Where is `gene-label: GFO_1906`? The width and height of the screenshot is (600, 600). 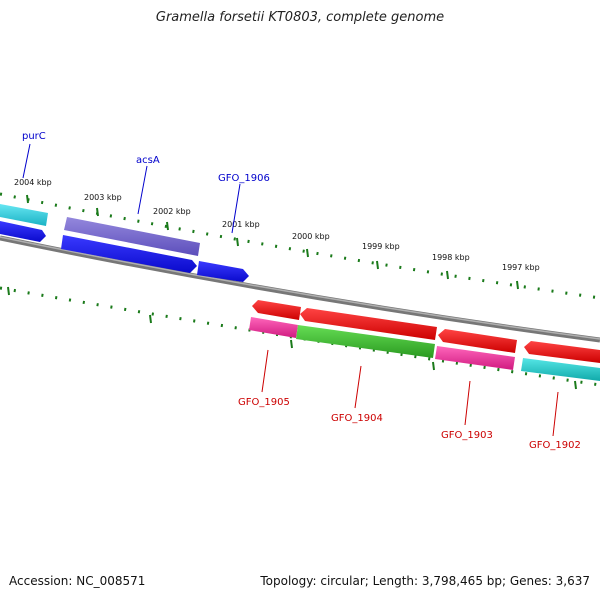
gene-label: GFO_1906 is located at coordinates (244, 178).